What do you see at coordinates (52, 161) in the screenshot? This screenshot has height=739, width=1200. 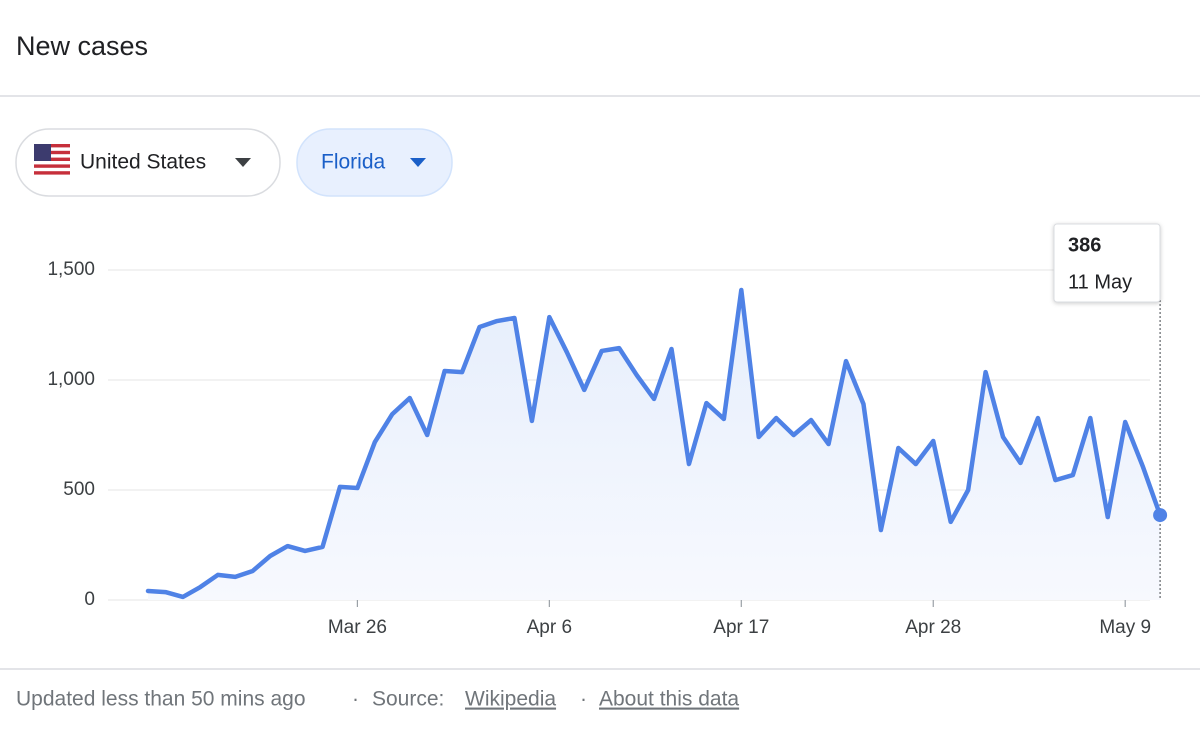 I see `us-flag` at bounding box center [52, 161].